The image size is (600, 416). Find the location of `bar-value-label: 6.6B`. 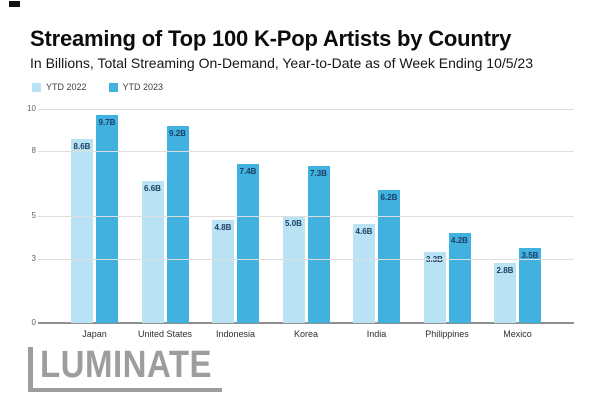

bar-value-label: 6.6B is located at coordinates (152, 189).